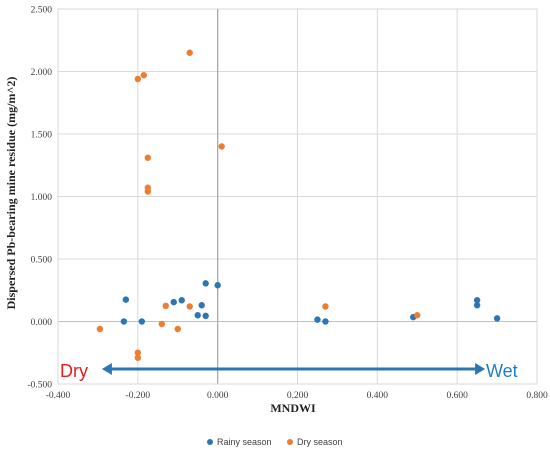 This screenshot has width=550, height=456. I want to click on arrow-head-right, so click(480, 369).